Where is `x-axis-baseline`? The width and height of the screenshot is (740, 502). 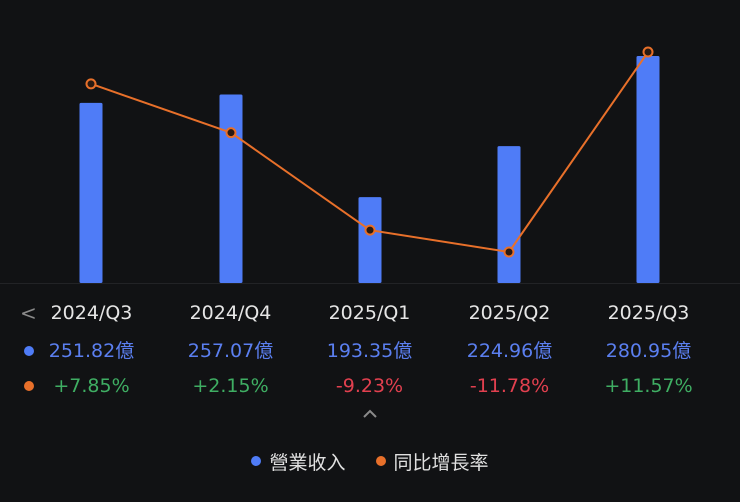
x-axis-baseline is located at coordinates (370, 283).